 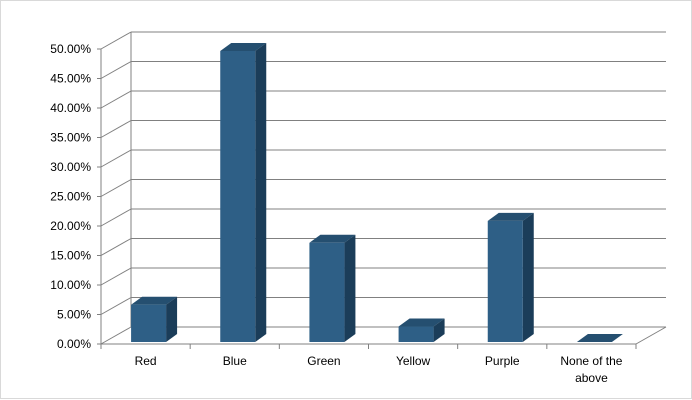 What do you see at coordinates (323, 361) in the screenshot?
I see `x-category-label: Green` at bounding box center [323, 361].